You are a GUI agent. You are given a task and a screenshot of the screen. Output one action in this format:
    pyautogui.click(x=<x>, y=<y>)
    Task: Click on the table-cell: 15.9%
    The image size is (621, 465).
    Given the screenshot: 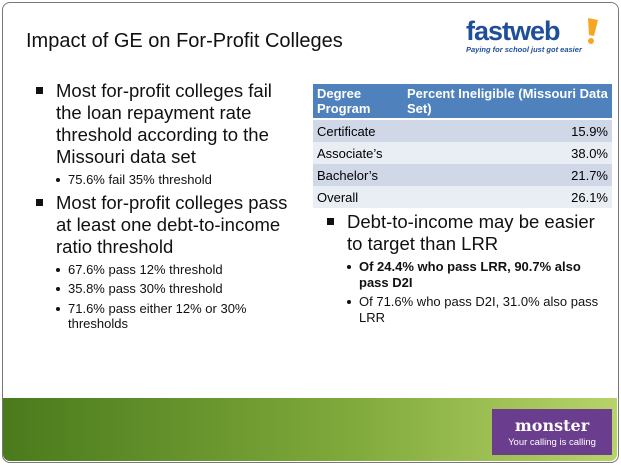 What is the action you would take?
    pyautogui.click(x=589, y=131)
    